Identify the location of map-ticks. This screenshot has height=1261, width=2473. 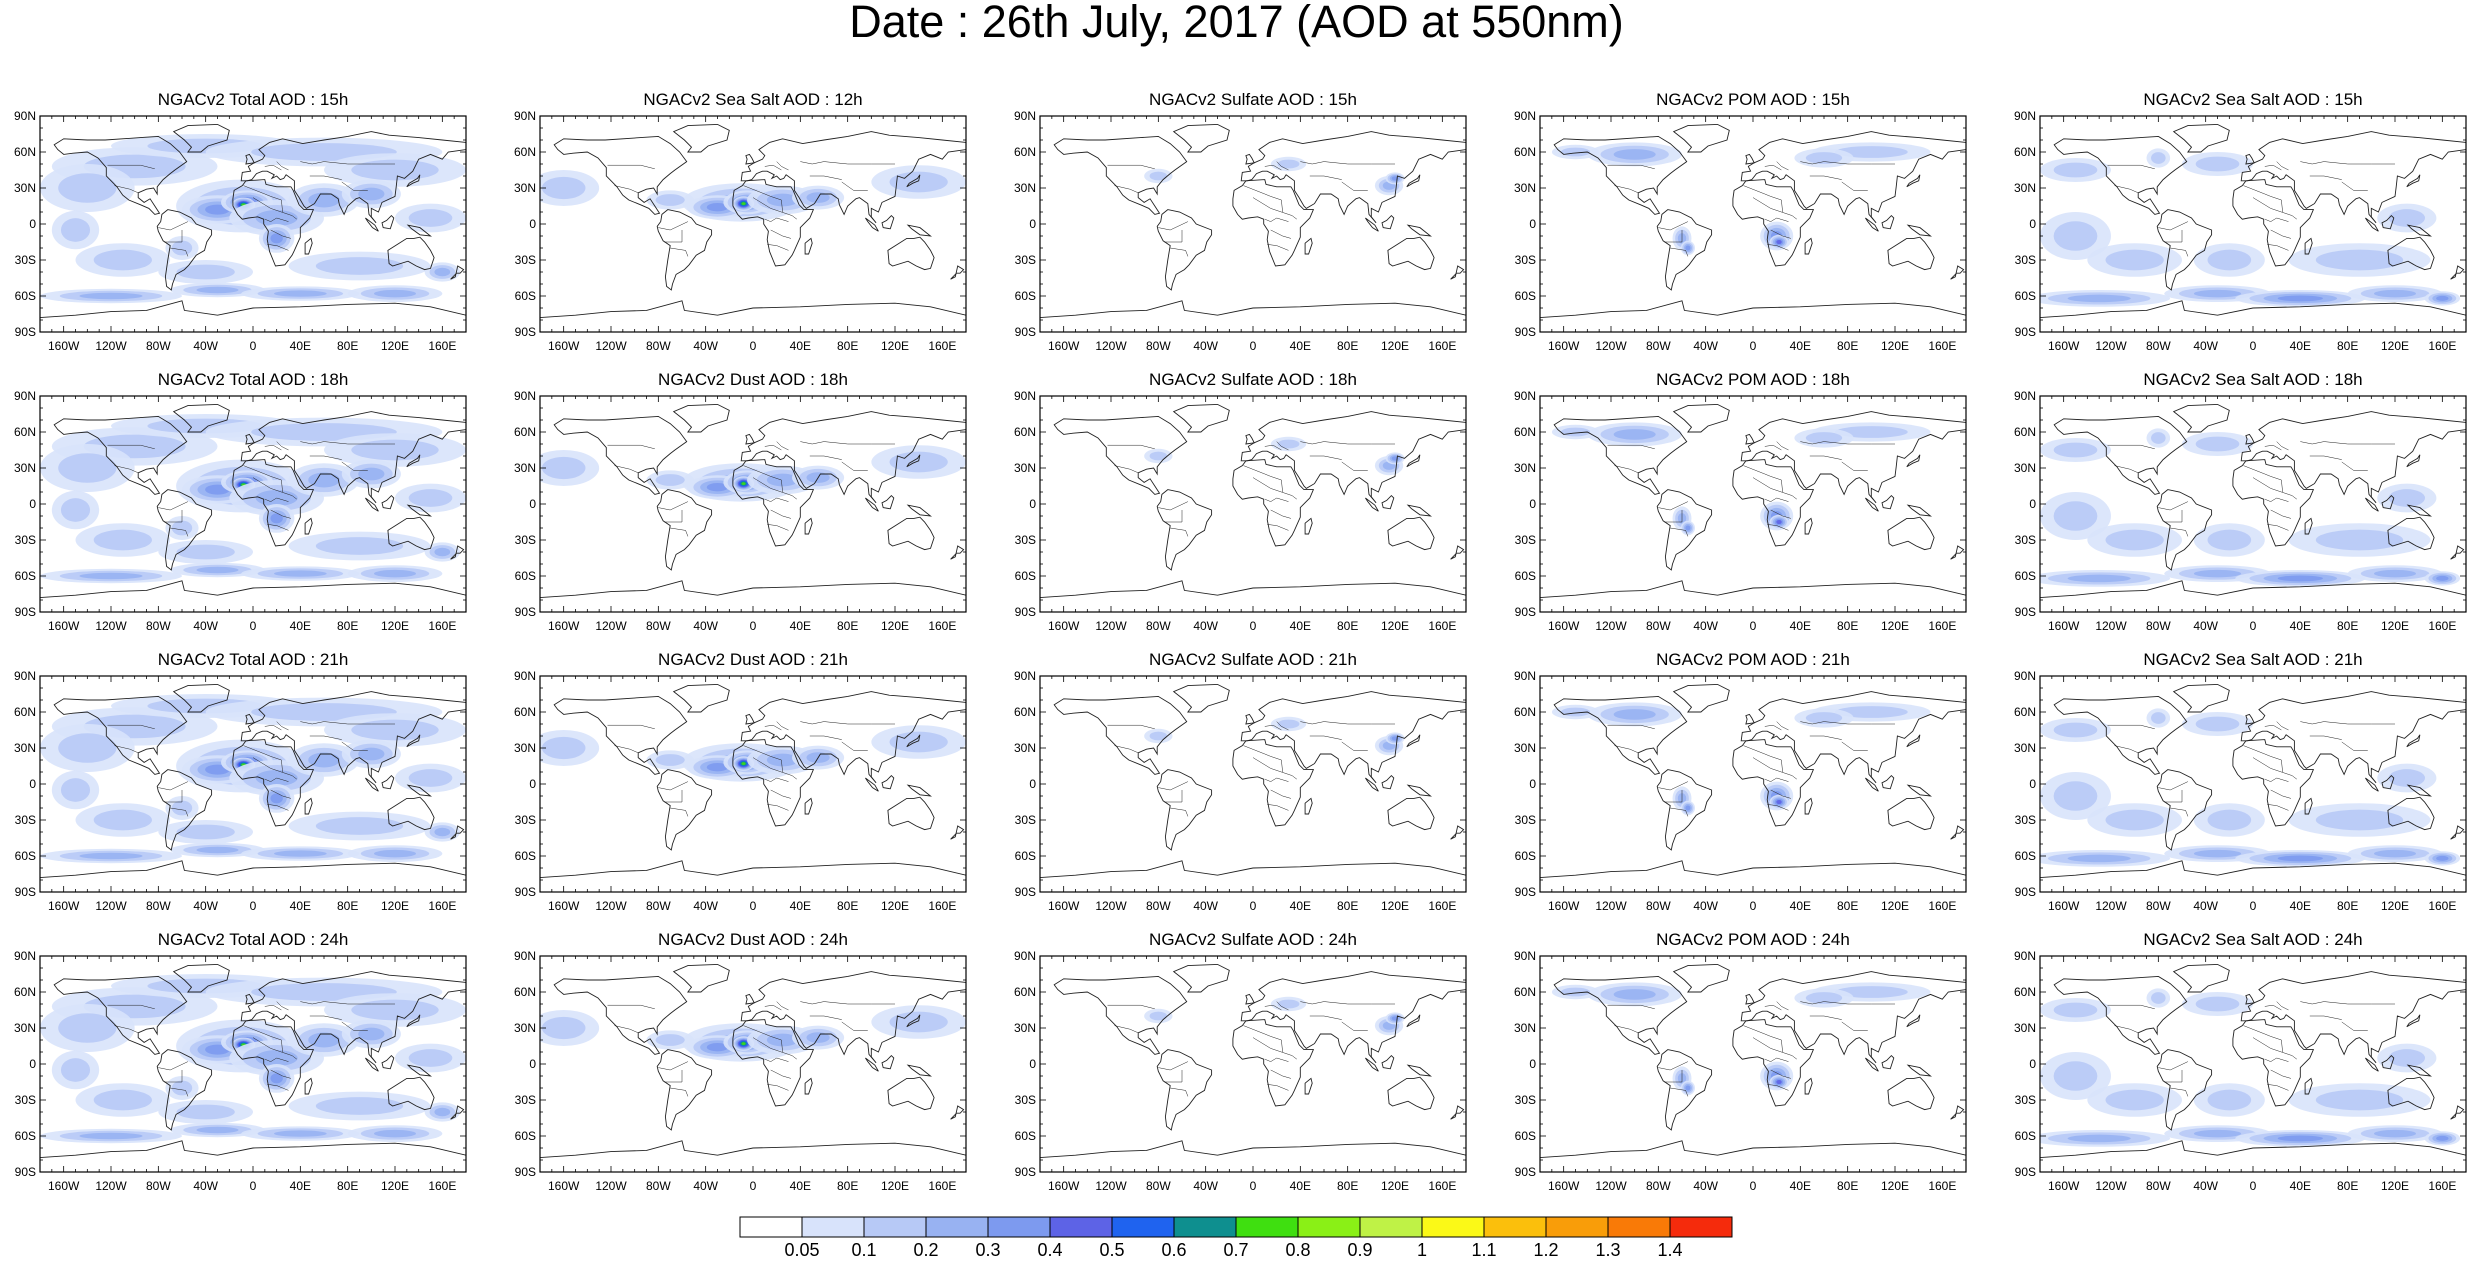
(2253, 1064).